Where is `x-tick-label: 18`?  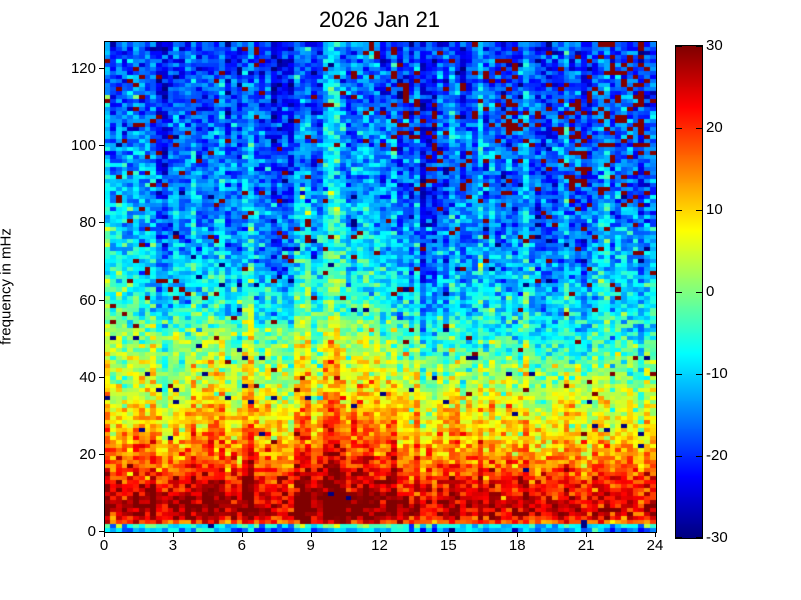
x-tick-label: 18 is located at coordinates (517, 545).